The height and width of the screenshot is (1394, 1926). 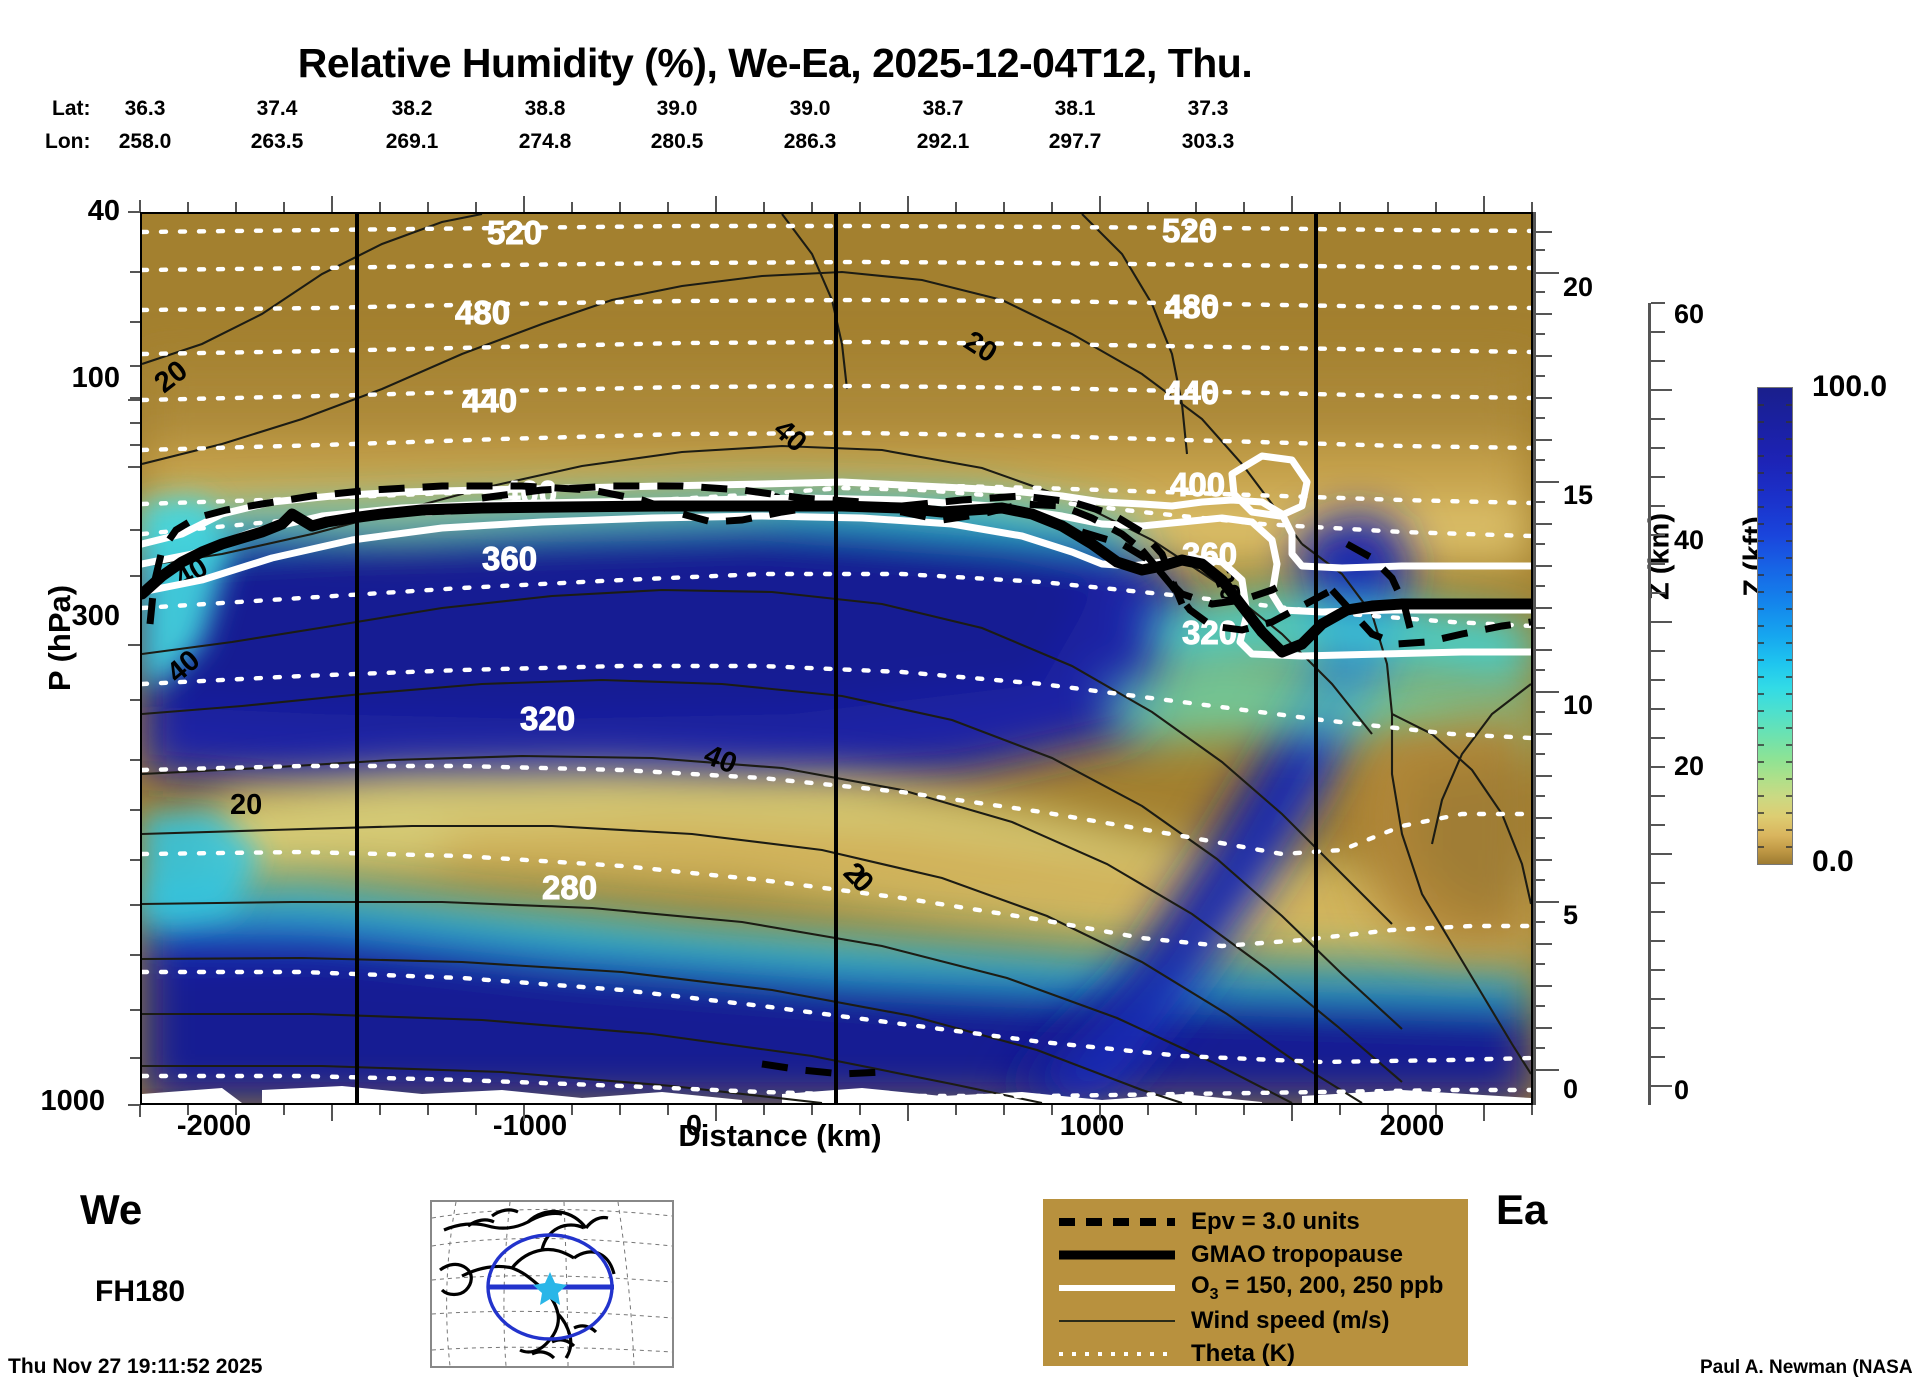 I want to click on legend-label-tropopause: GMAO tropopause, so click(x=1297, y=1254).